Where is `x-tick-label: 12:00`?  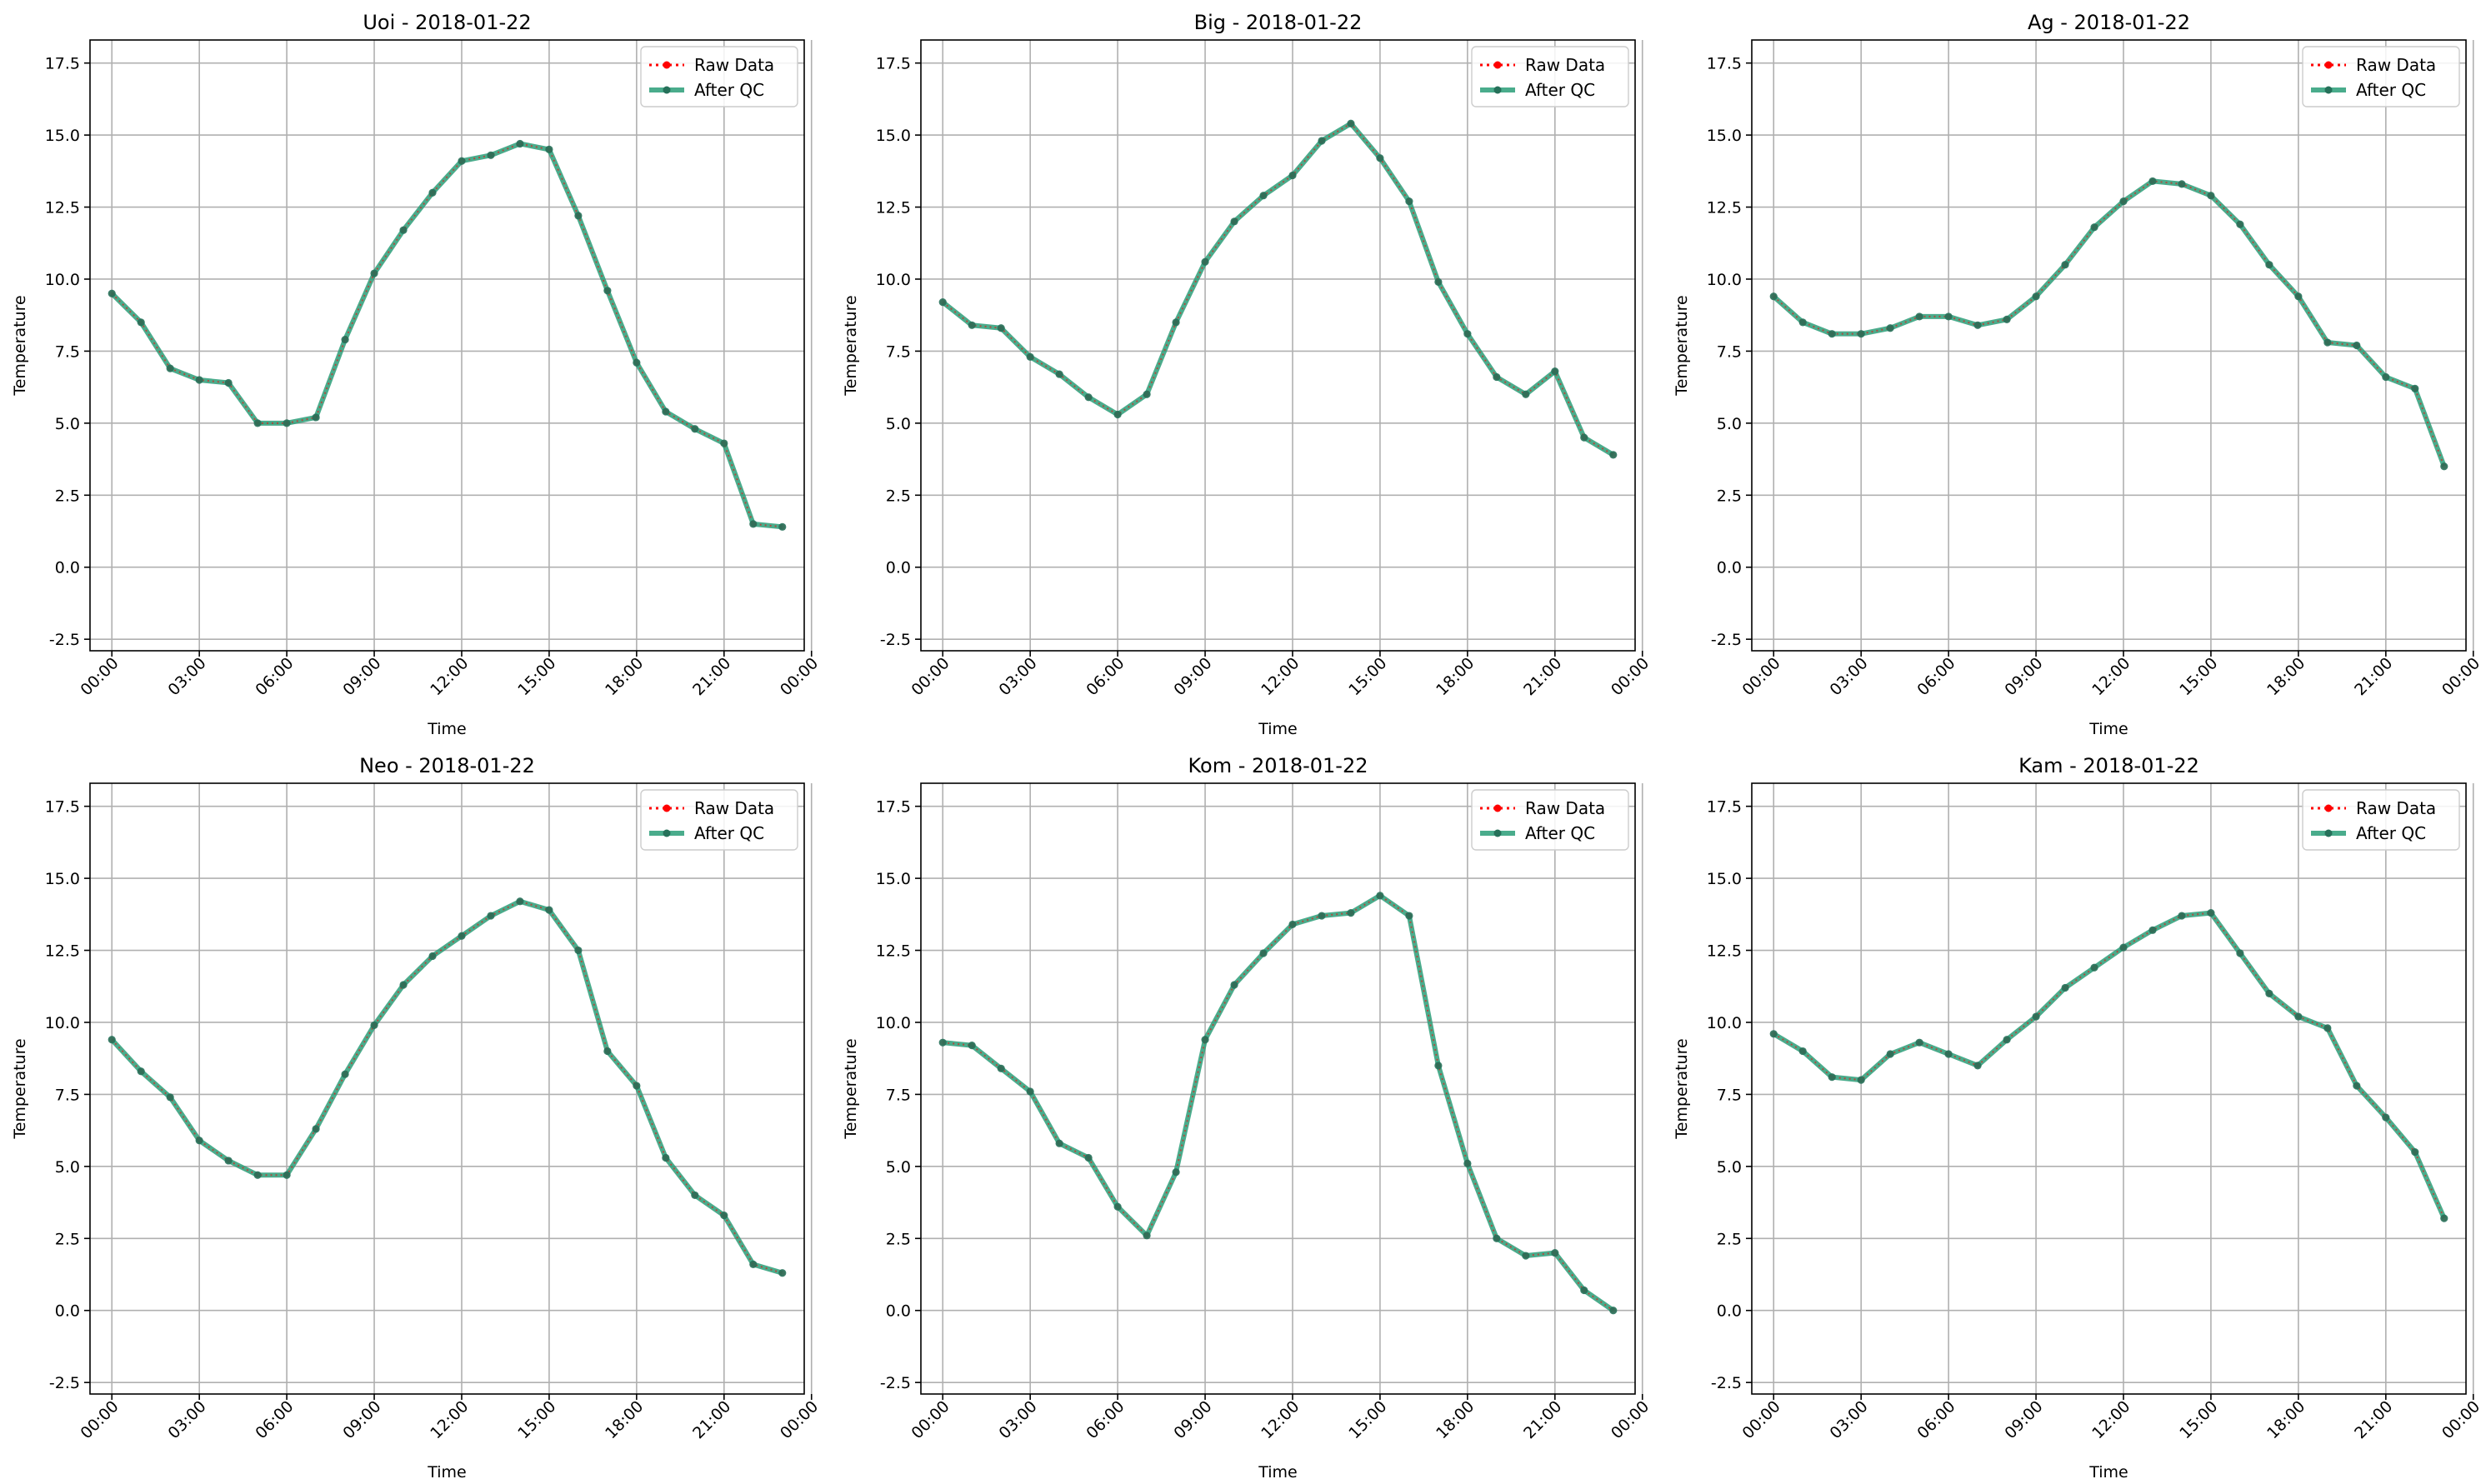 x-tick-label: 12:00 is located at coordinates (1280, 1419).